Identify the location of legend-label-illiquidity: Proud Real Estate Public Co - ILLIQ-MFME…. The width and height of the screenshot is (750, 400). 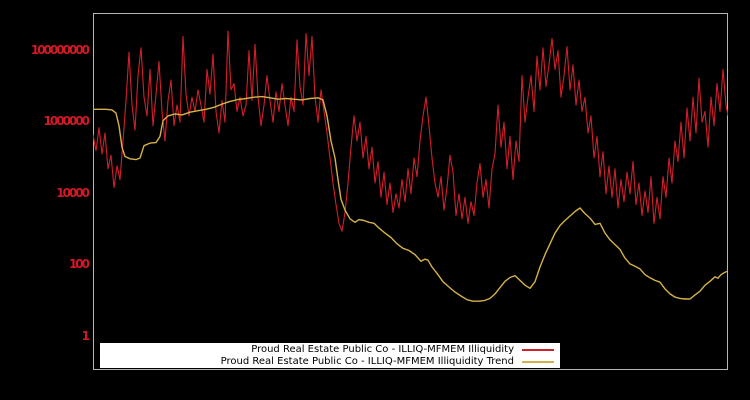
(382, 349).